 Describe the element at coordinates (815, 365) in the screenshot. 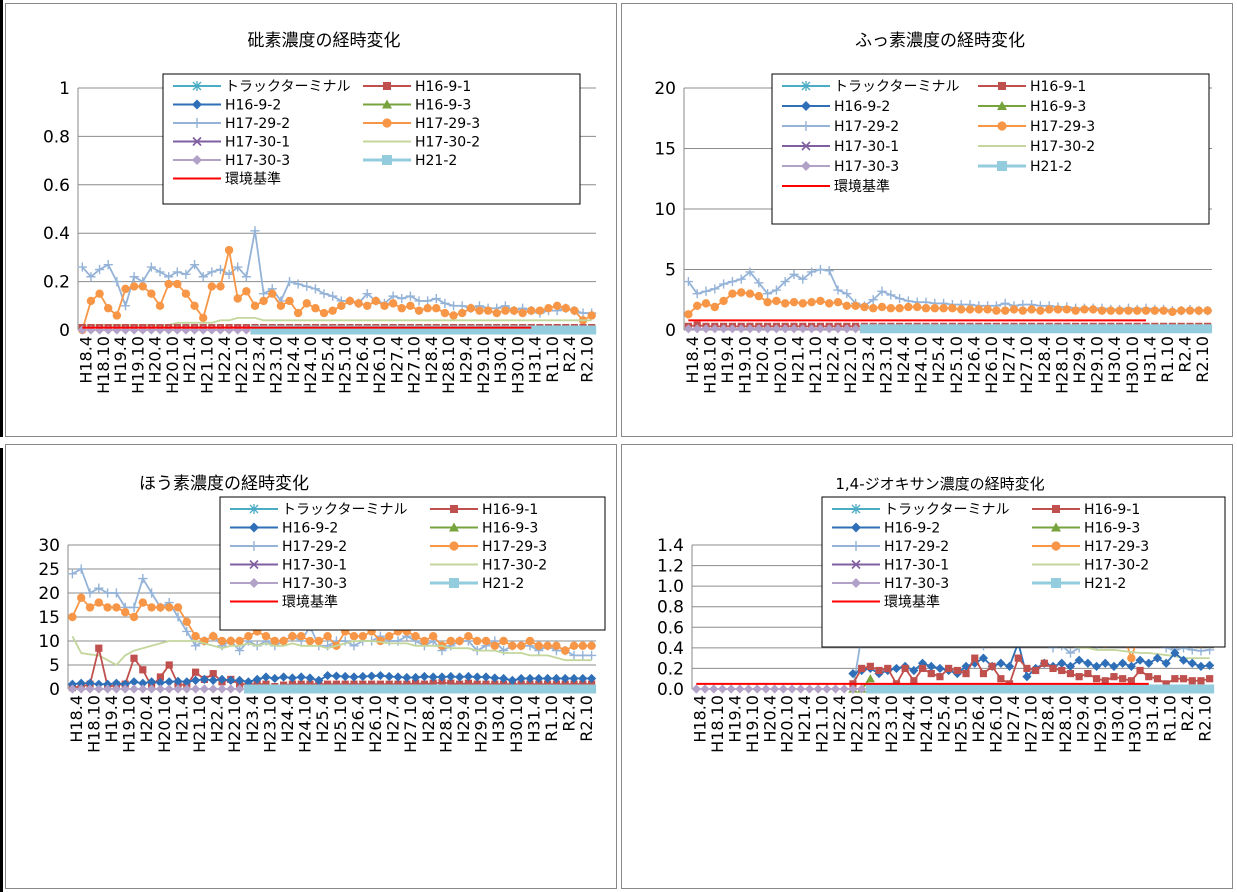

I see `x-tick-label: H21.10` at that location.